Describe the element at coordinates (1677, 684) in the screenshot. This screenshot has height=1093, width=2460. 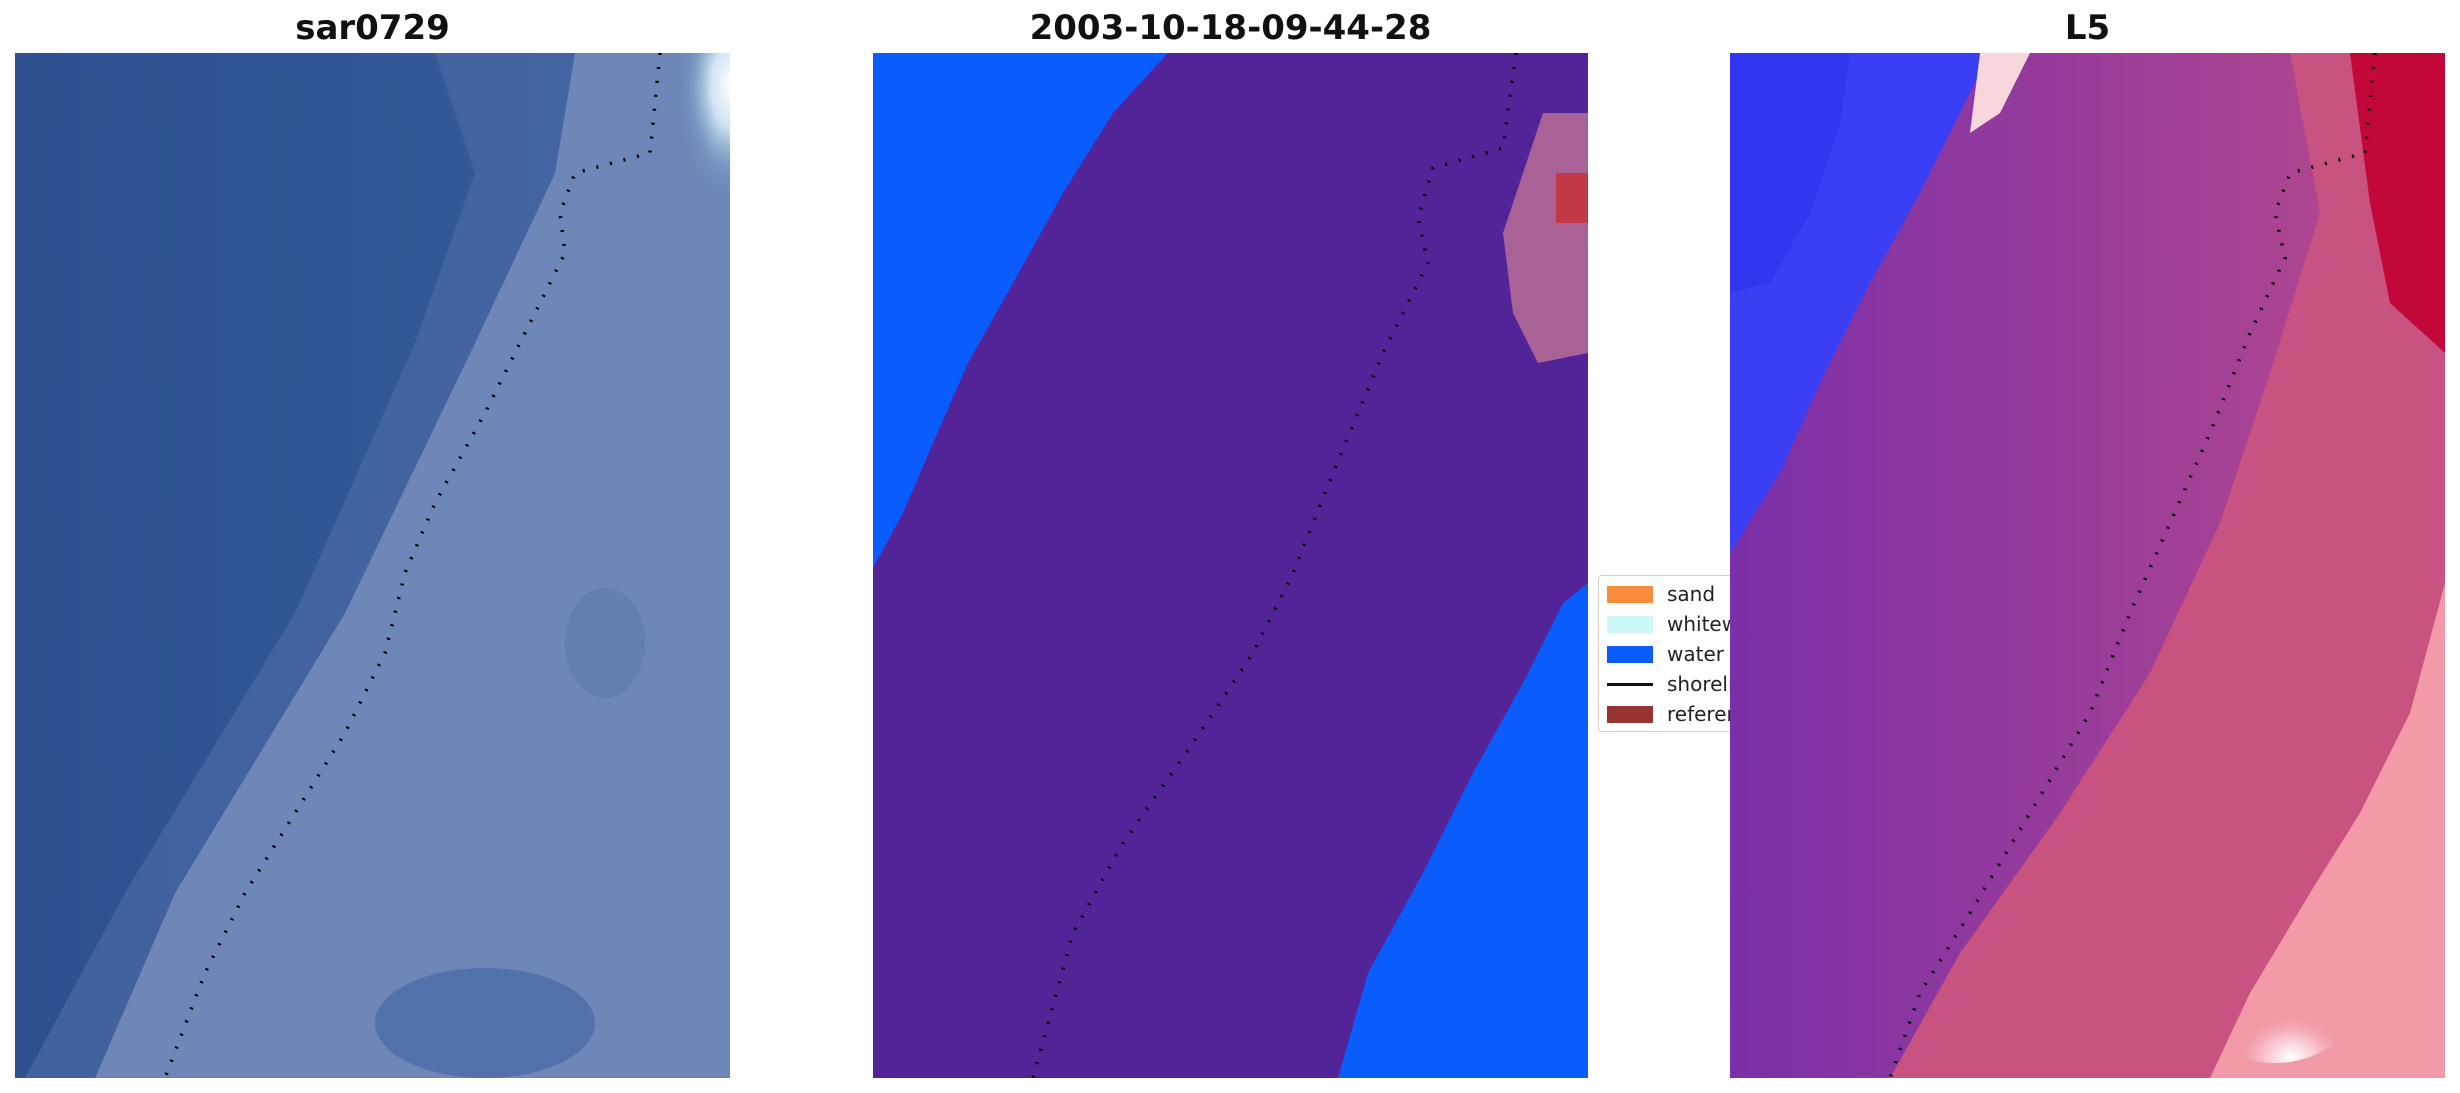
I see `legend-item-shoreline: shoreline` at that location.